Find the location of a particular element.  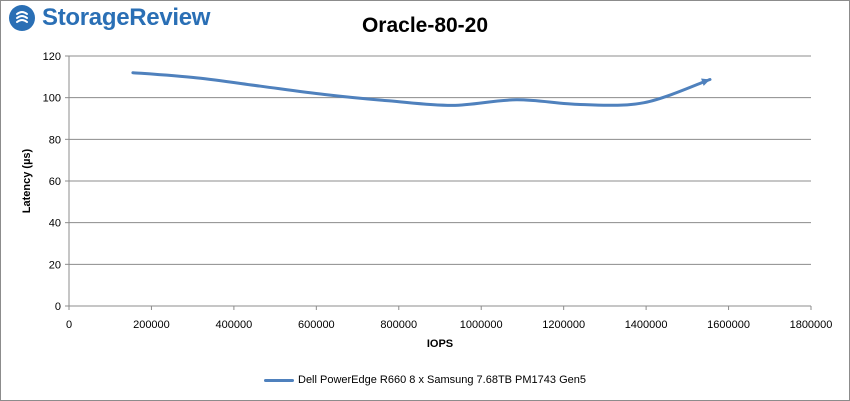

x-tick-label: 200000 is located at coordinates (151, 325).